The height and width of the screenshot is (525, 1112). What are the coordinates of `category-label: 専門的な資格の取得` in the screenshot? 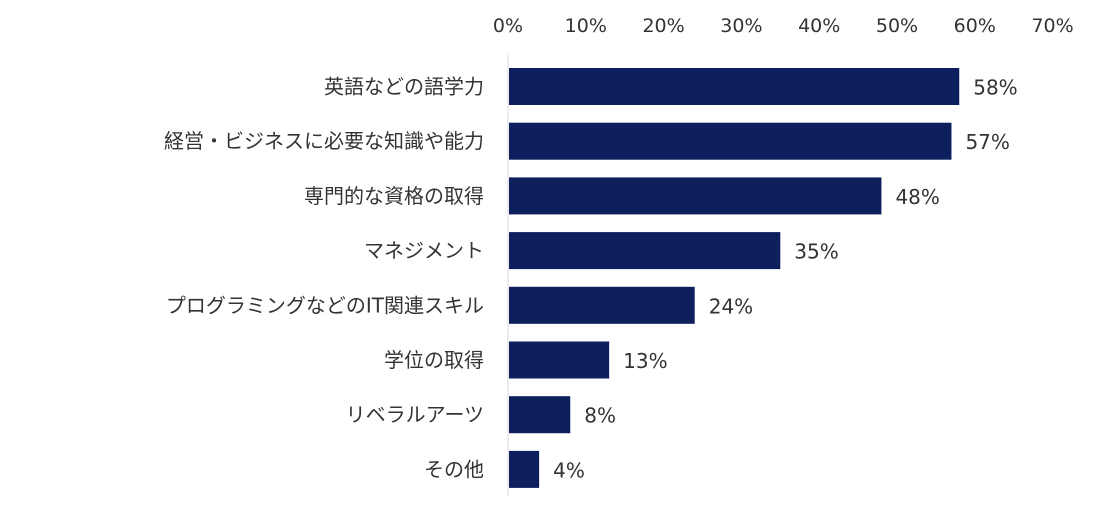 It's located at (394, 196).